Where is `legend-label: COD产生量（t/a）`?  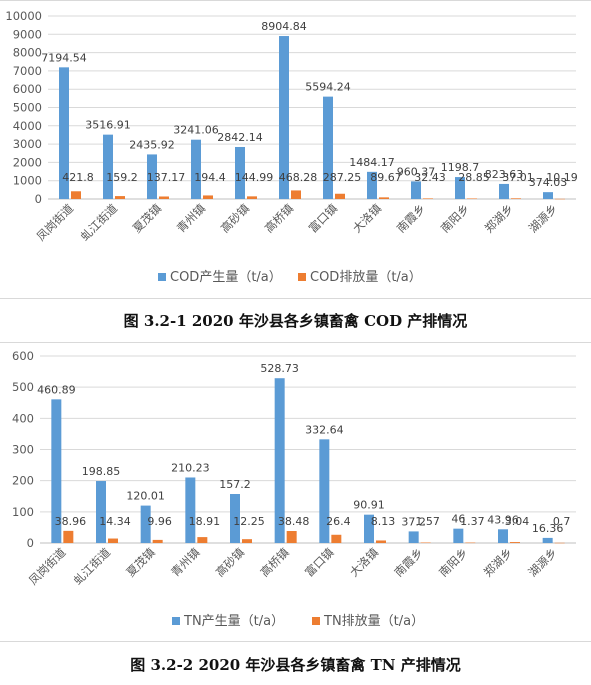 legend-label: COD产生量（t/a） is located at coordinates (226, 277).